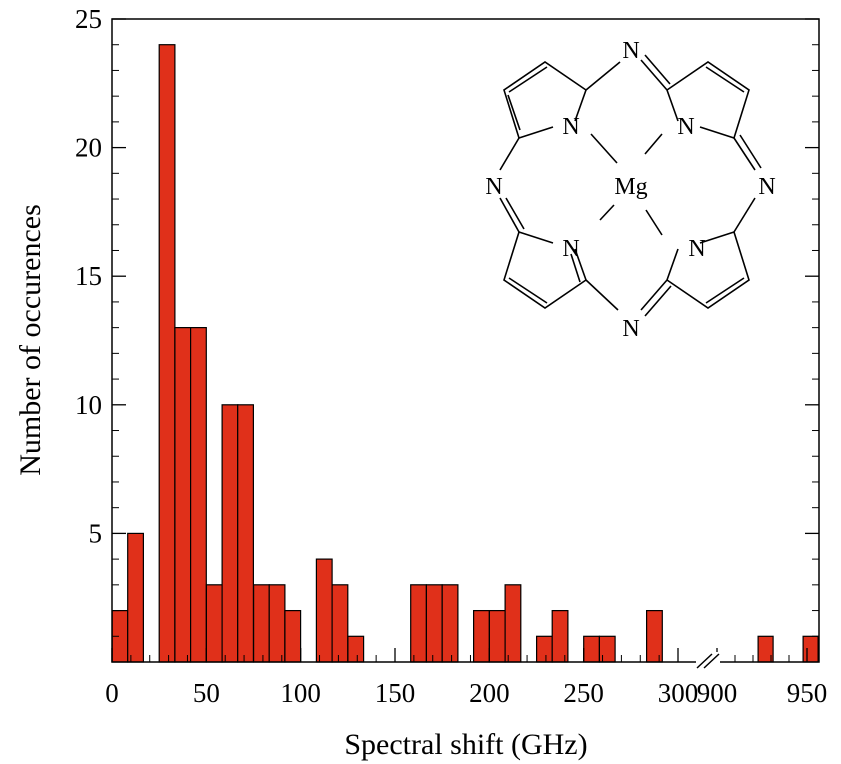  I want to click on atom-n-right: N, so click(766, 187).